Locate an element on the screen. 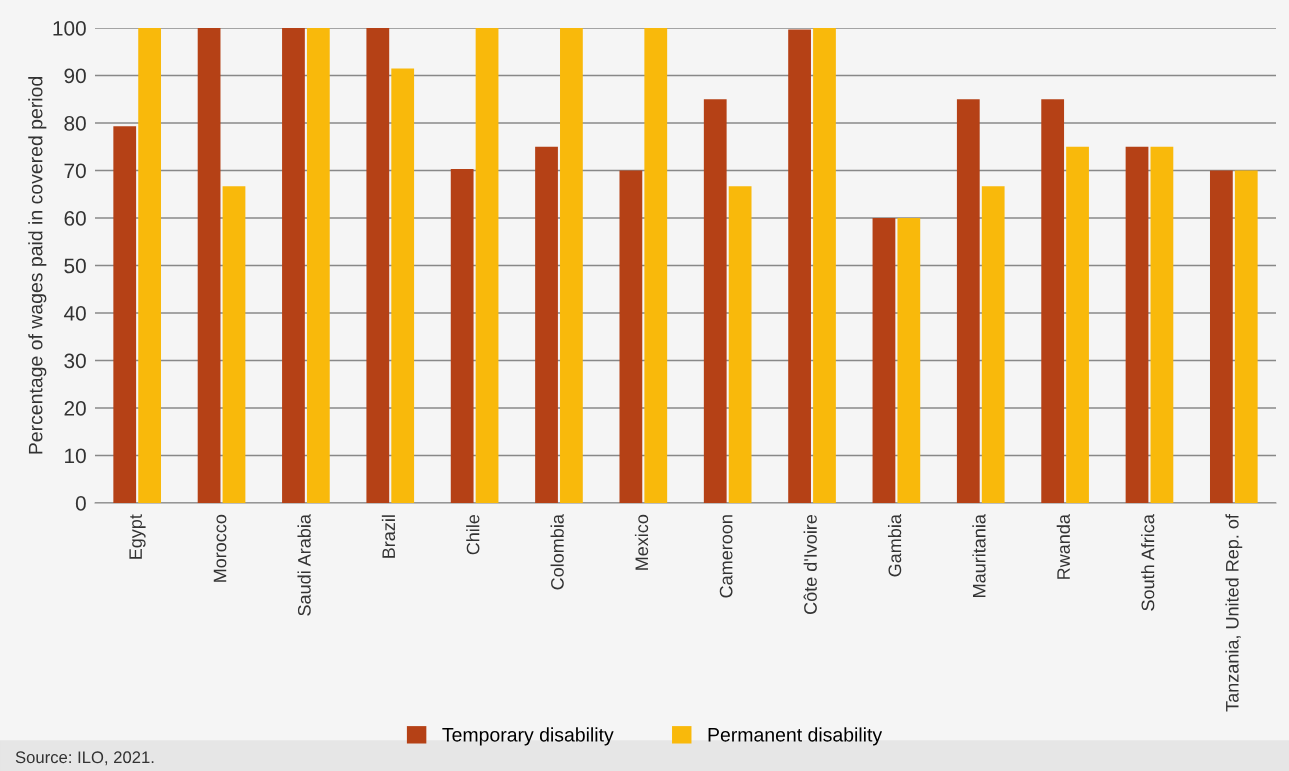 Image resolution: width=1289 pixels, height=771 pixels. x-tick-label: South Africa is located at coordinates (1148, 562).